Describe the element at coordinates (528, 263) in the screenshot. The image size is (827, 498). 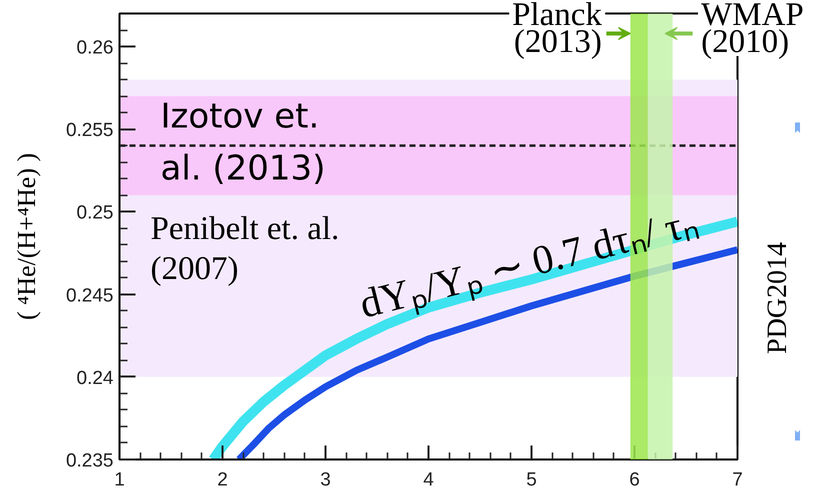
I see `annotation: dYₚ/Yₚ ∼ 0.7 dτₙ/ τₙ` at that location.